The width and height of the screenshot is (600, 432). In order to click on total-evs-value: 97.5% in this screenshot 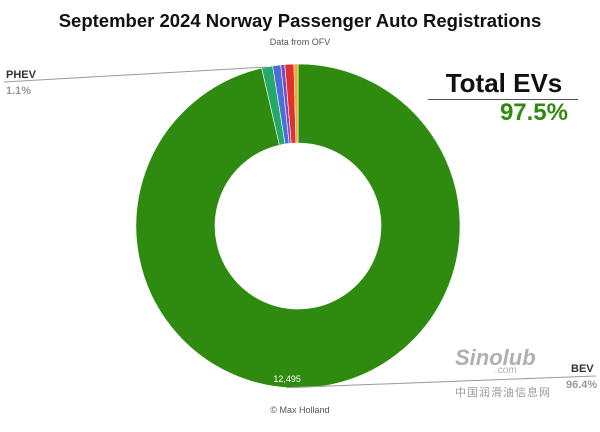, I will do `click(533, 112)`.